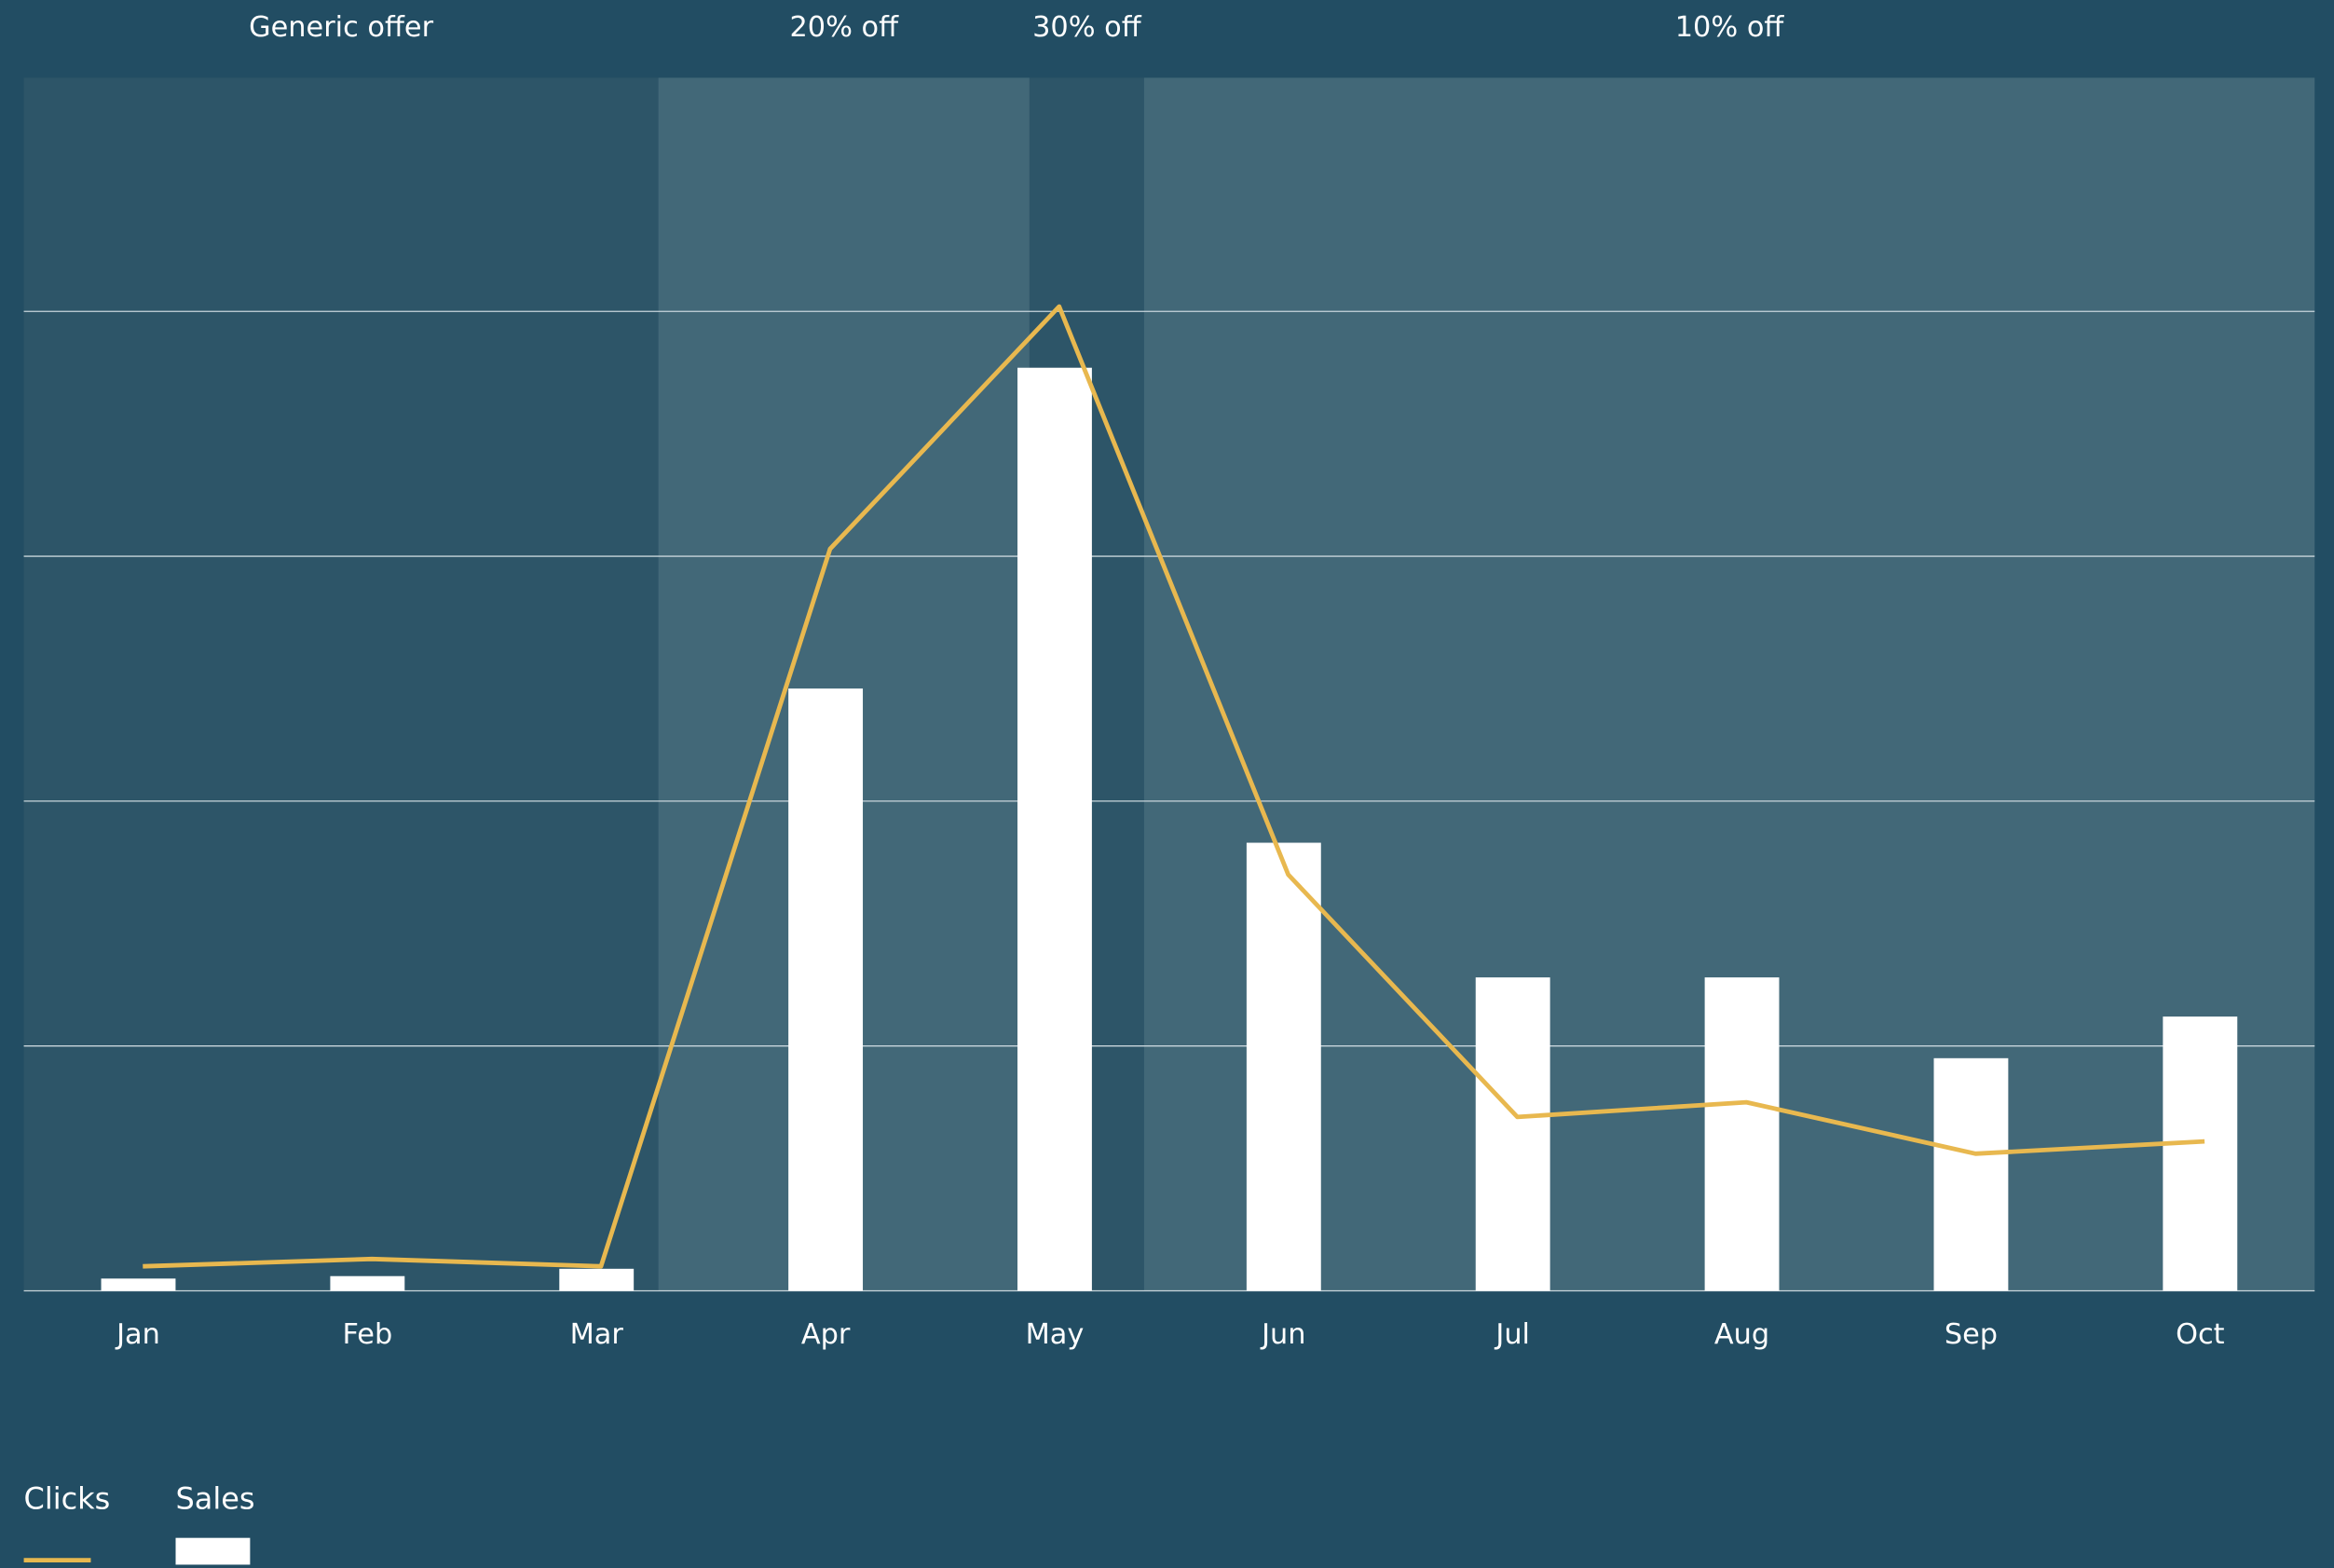 The height and width of the screenshot is (1568, 2334). I want to click on x-tick-label: Mar, so click(597, 1334).